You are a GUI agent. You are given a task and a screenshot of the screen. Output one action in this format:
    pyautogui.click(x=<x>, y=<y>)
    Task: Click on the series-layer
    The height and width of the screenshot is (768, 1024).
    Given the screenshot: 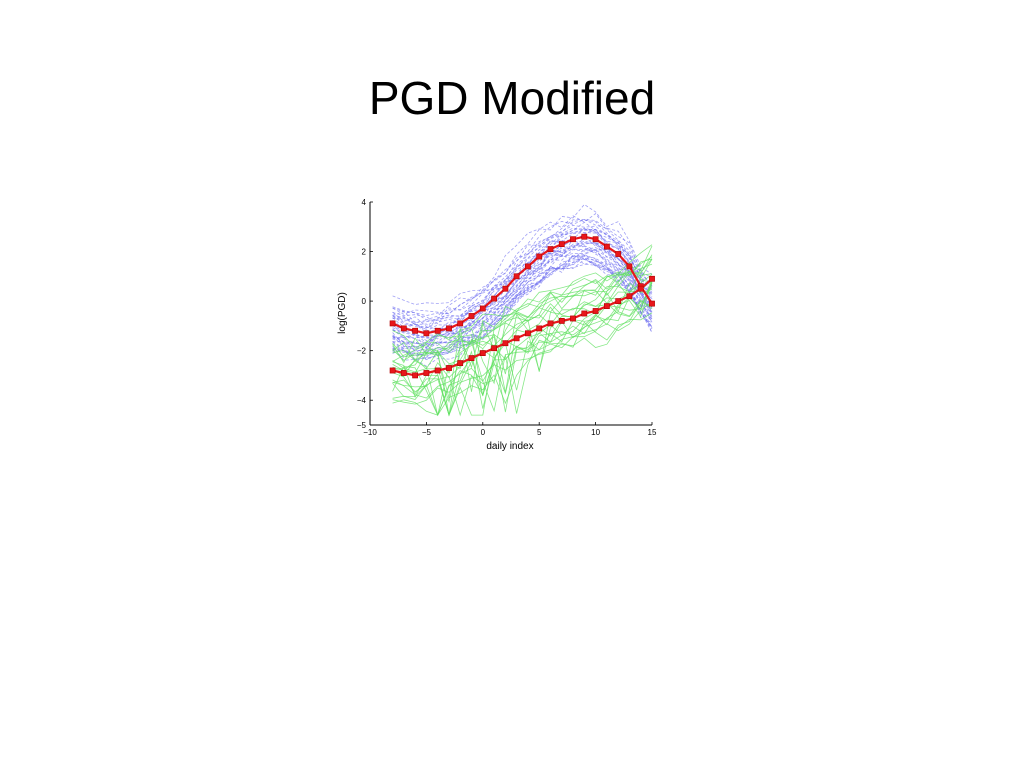 What is the action you would take?
    pyautogui.click(x=522, y=306)
    